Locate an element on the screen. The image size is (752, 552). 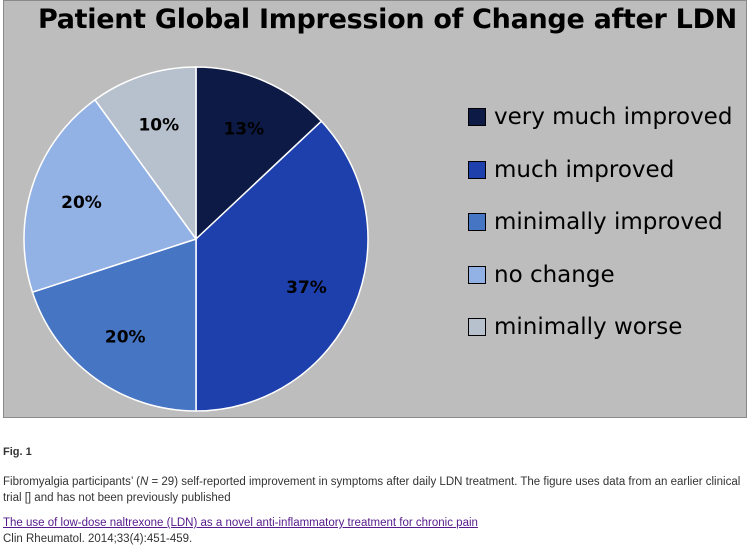
legend-label: minimally improved is located at coordinates (608, 222).